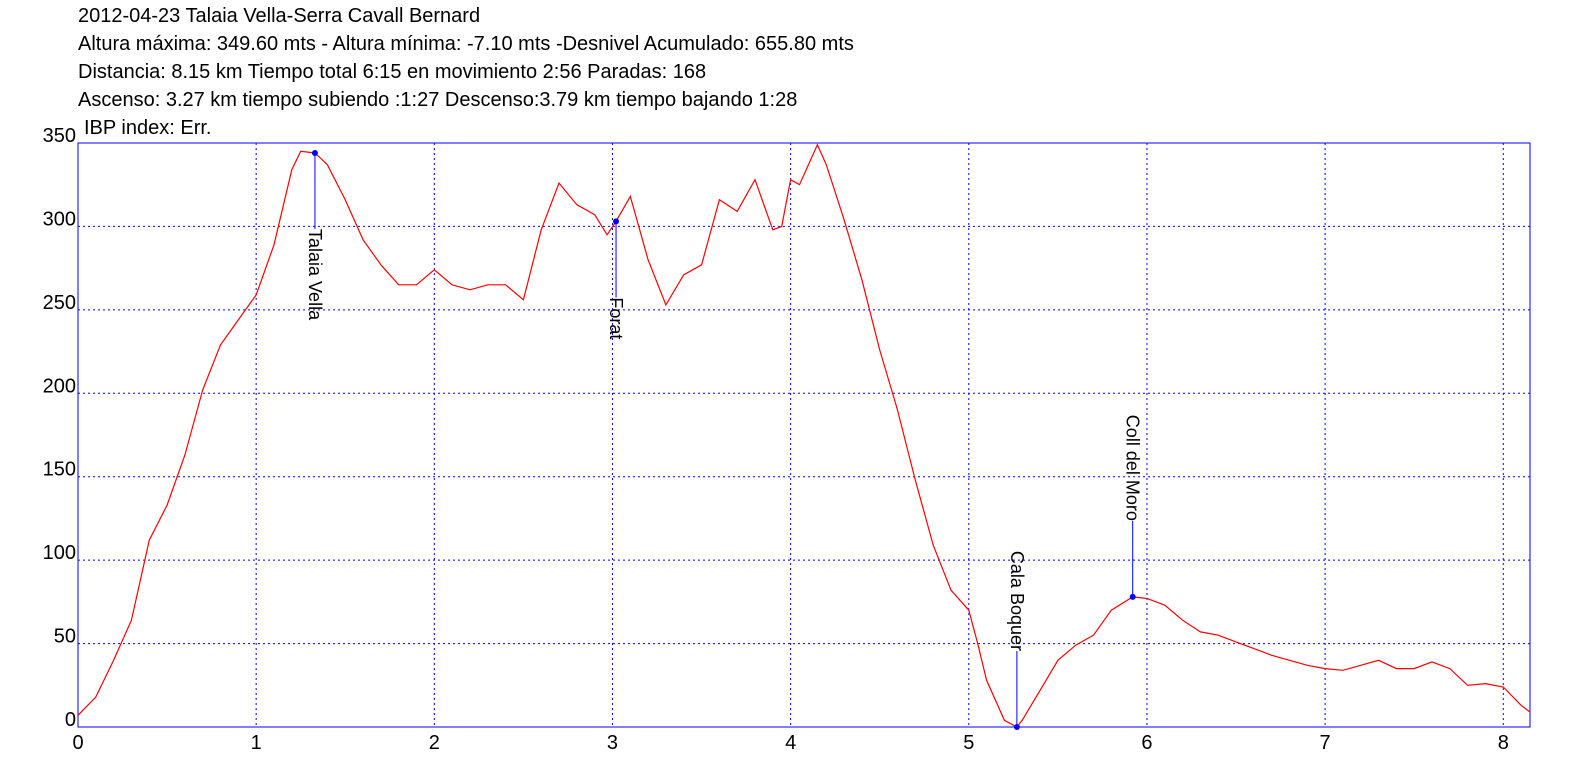 The width and height of the screenshot is (1596, 778). I want to click on x-tick-label: 0, so click(77, 743).